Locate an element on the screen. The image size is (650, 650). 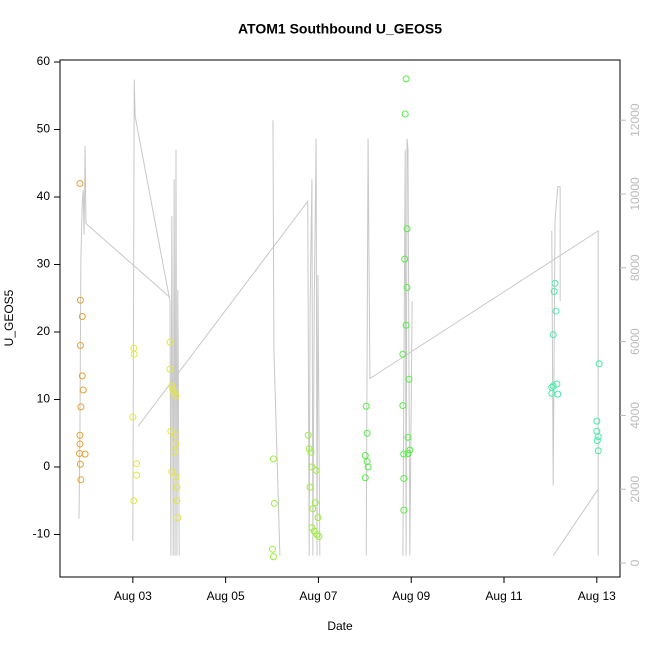
y2-tick-label: 8000 is located at coordinates (635, 267).